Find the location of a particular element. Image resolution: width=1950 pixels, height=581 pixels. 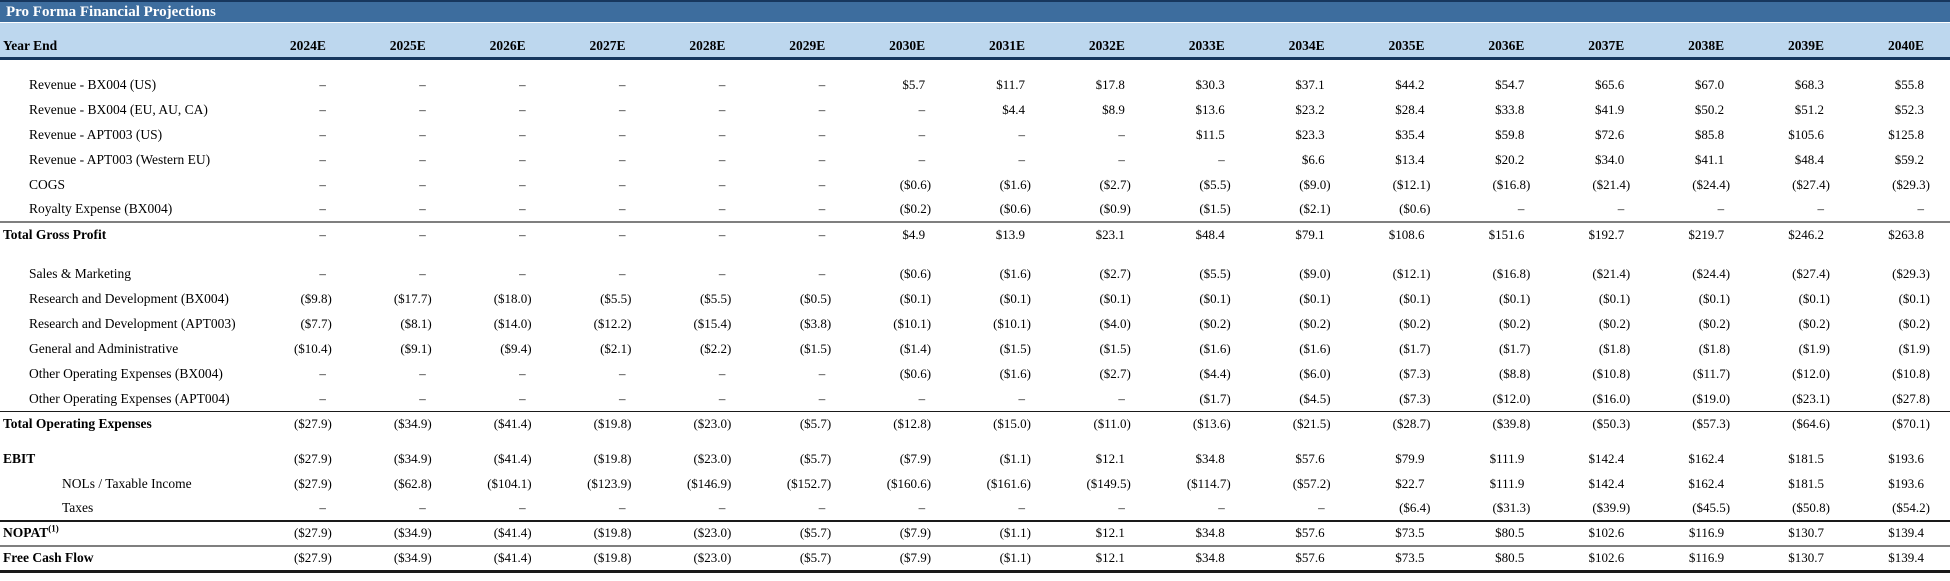

year-column-header: 2035E is located at coordinates (1400, 41).